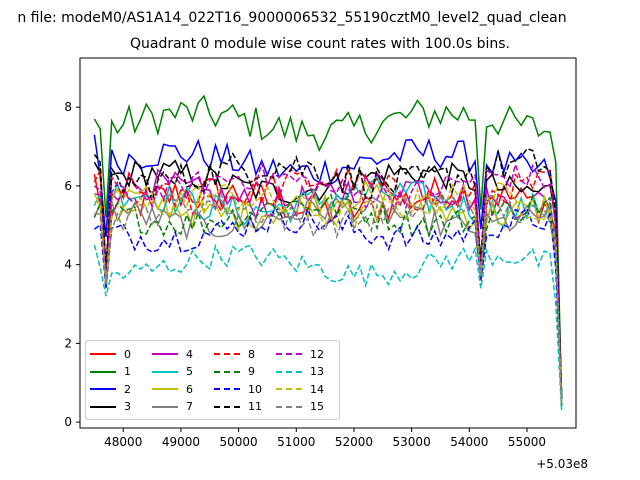 The width and height of the screenshot is (640, 480). Describe the element at coordinates (189, 371) in the screenshot. I see `legend-label: 5` at that location.